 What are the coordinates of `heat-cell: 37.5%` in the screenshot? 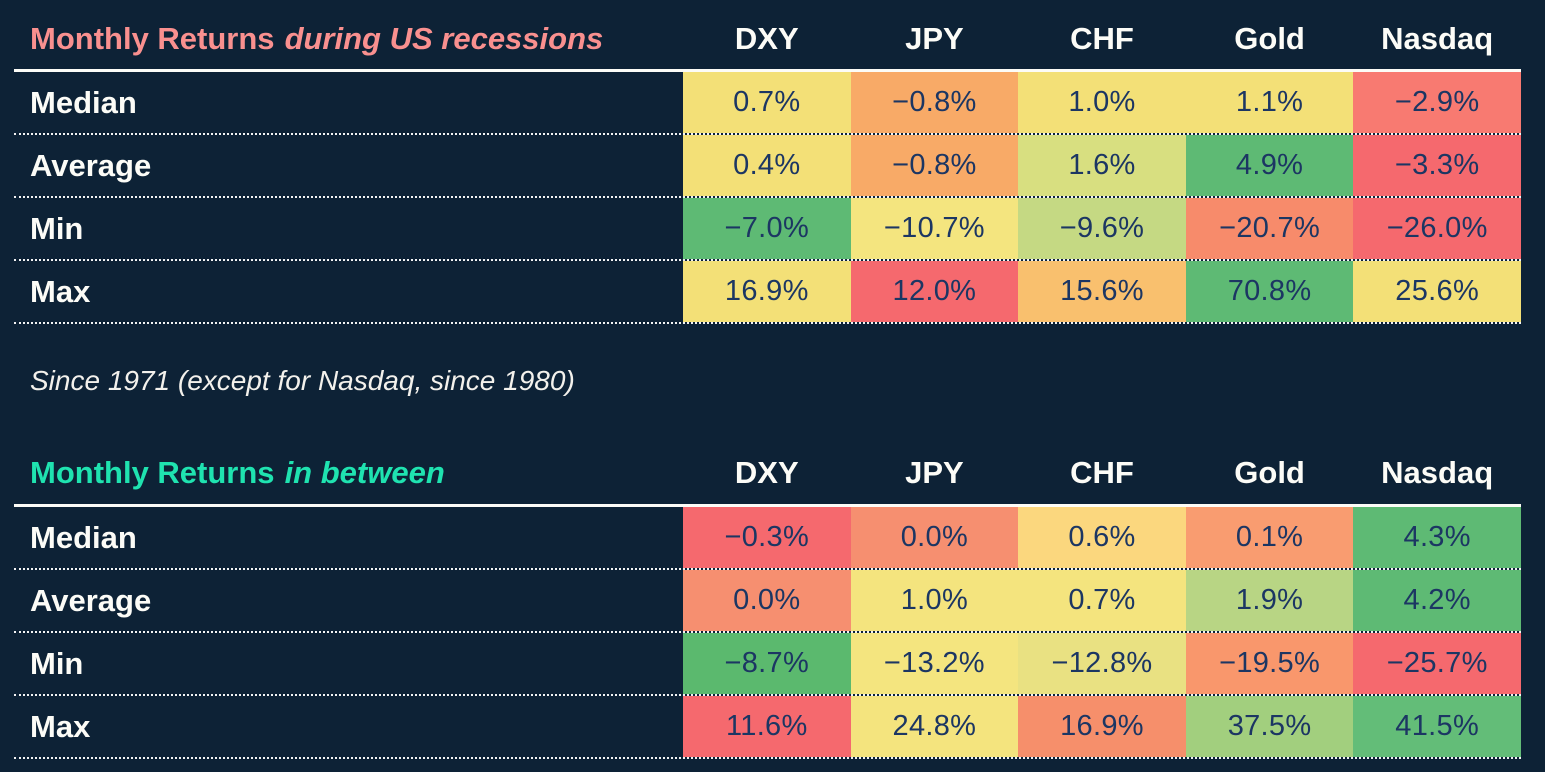 It's located at (1269, 726).